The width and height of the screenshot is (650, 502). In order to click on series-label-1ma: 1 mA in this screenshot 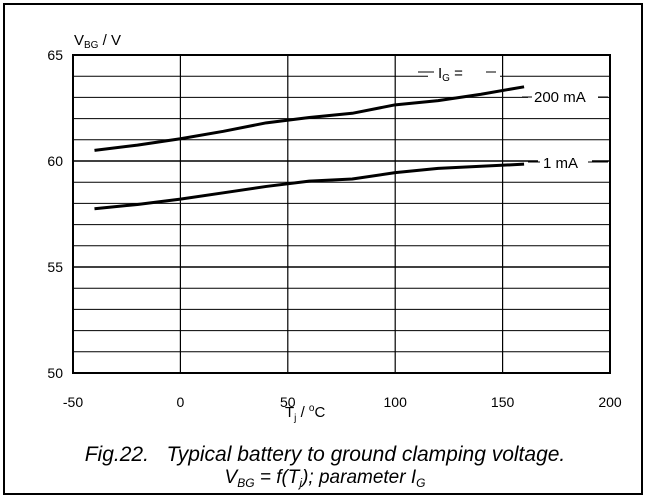, I will do `click(560, 163)`.